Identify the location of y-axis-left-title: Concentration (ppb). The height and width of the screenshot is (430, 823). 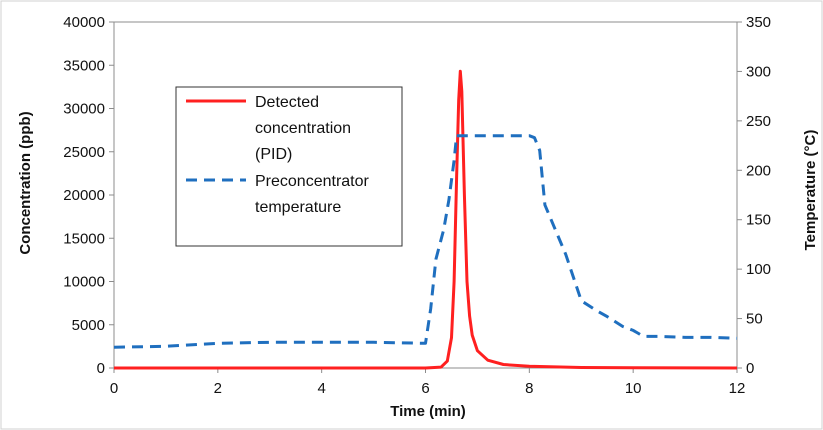
(25, 182).